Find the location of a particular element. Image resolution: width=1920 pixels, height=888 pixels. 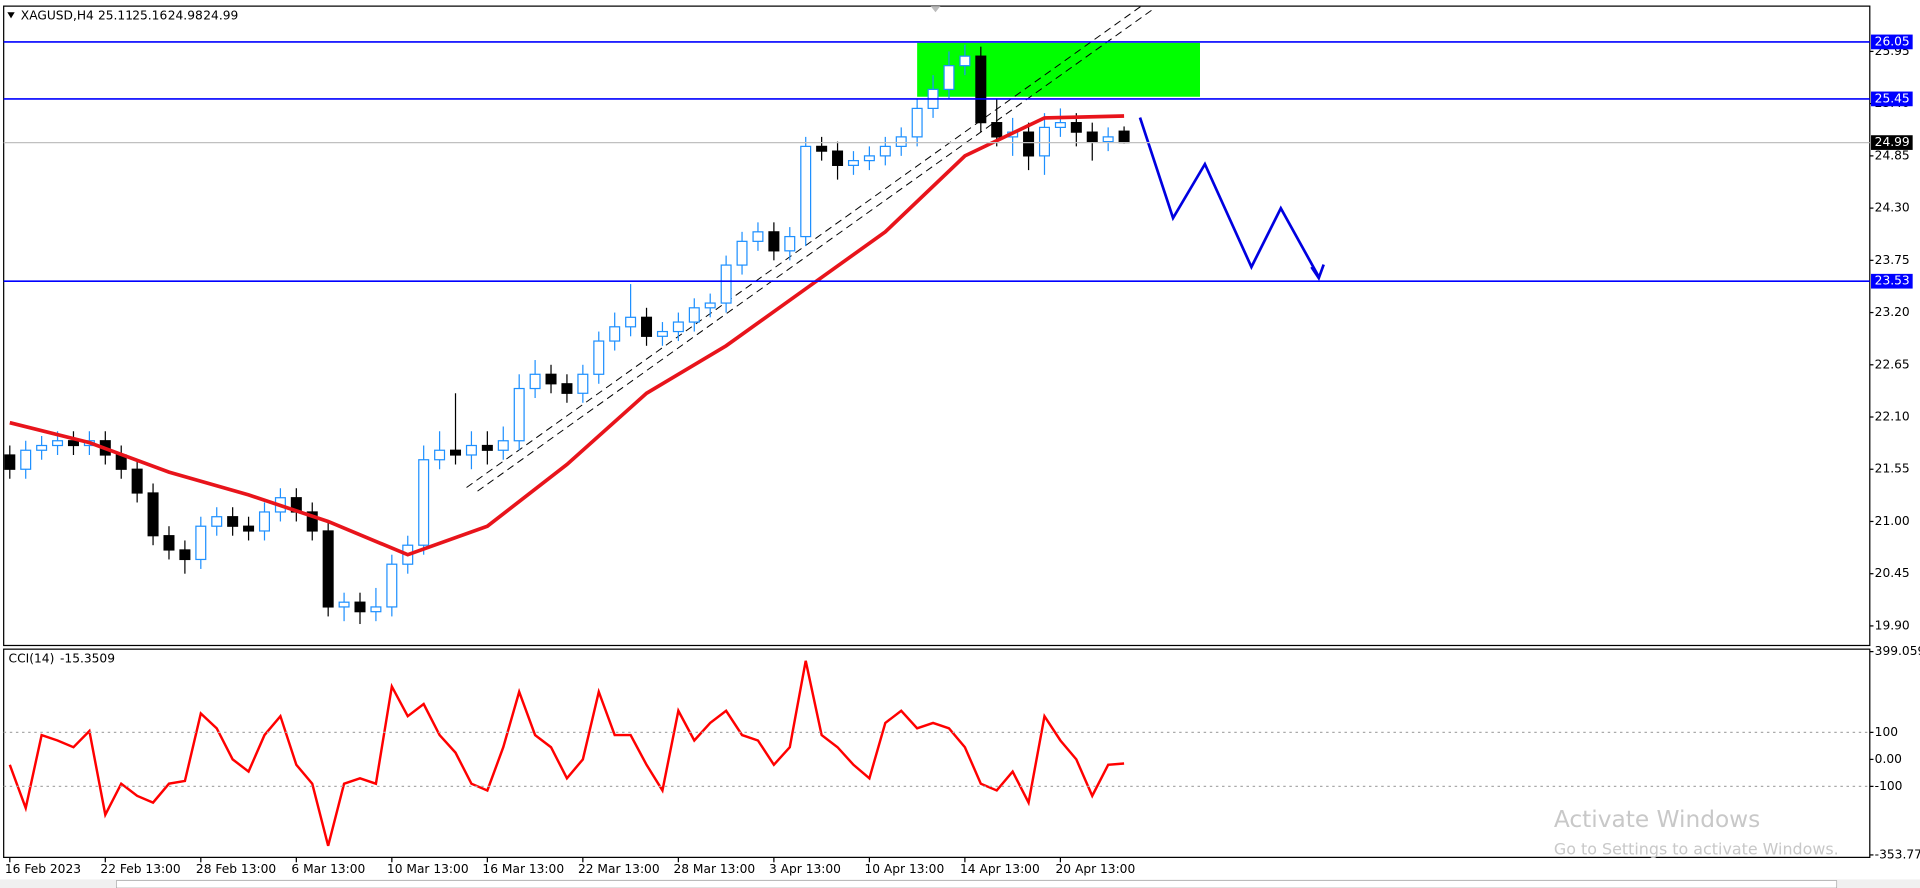

y-tick-label: 22.65 is located at coordinates (1892, 364).